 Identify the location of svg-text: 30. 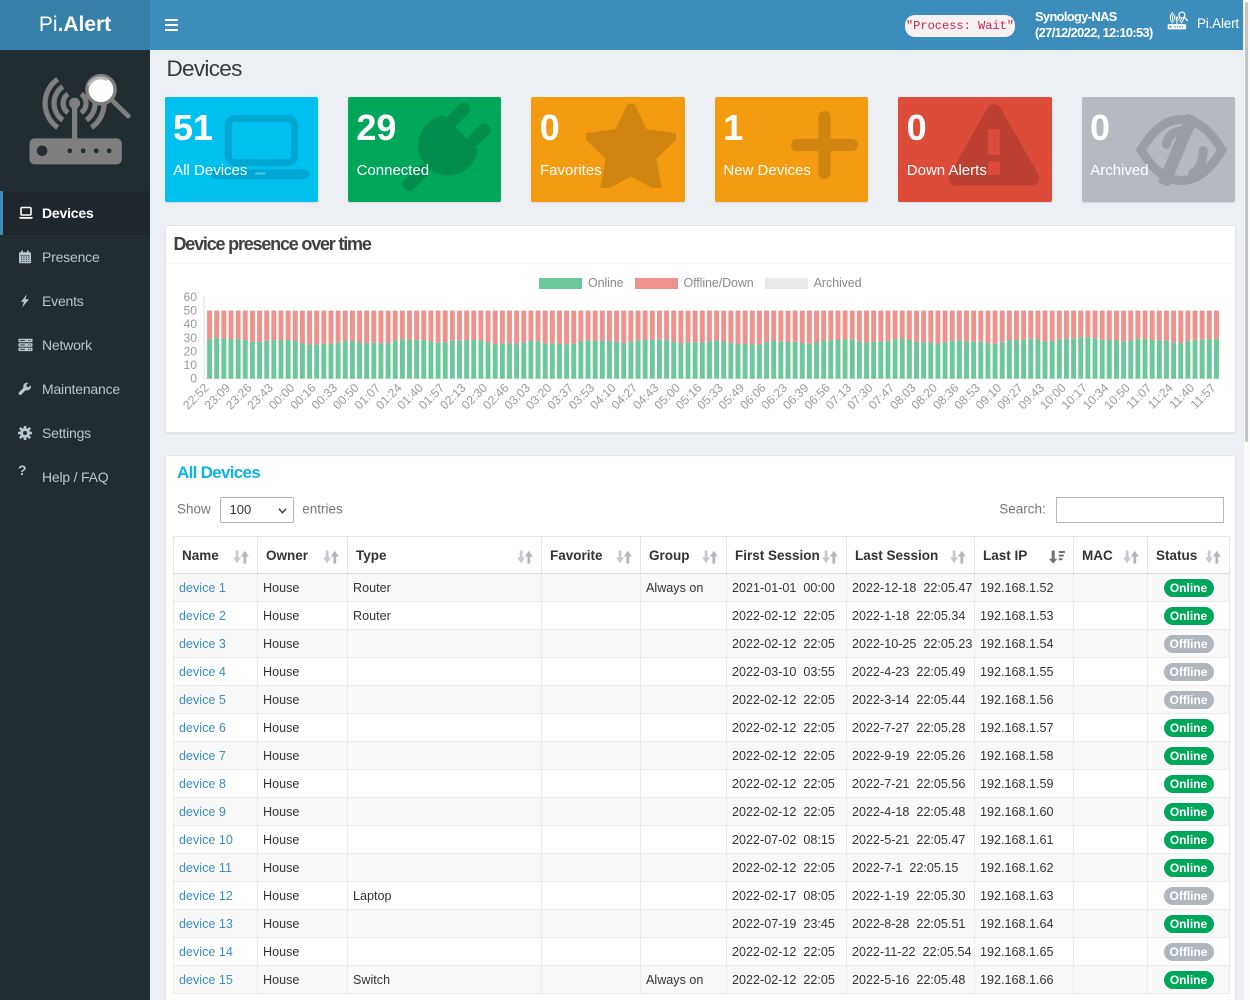
(190, 338).